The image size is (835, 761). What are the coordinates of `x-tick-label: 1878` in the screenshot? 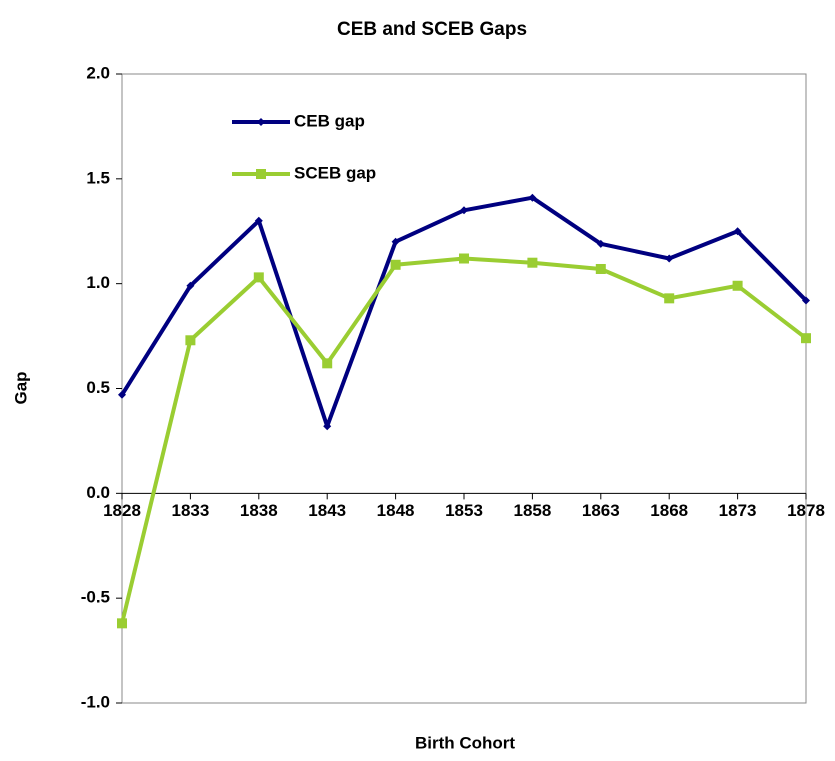 It's located at (806, 510).